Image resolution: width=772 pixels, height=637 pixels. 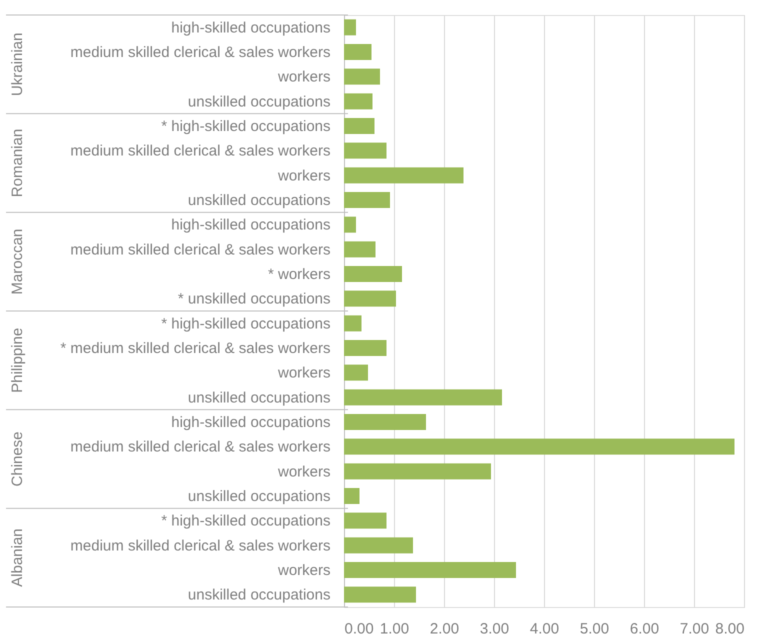 What do you see at coordinates (359, 628) in the screenshot?
I see `x-tick-label: 0.00` at bounding box center [359, 628].